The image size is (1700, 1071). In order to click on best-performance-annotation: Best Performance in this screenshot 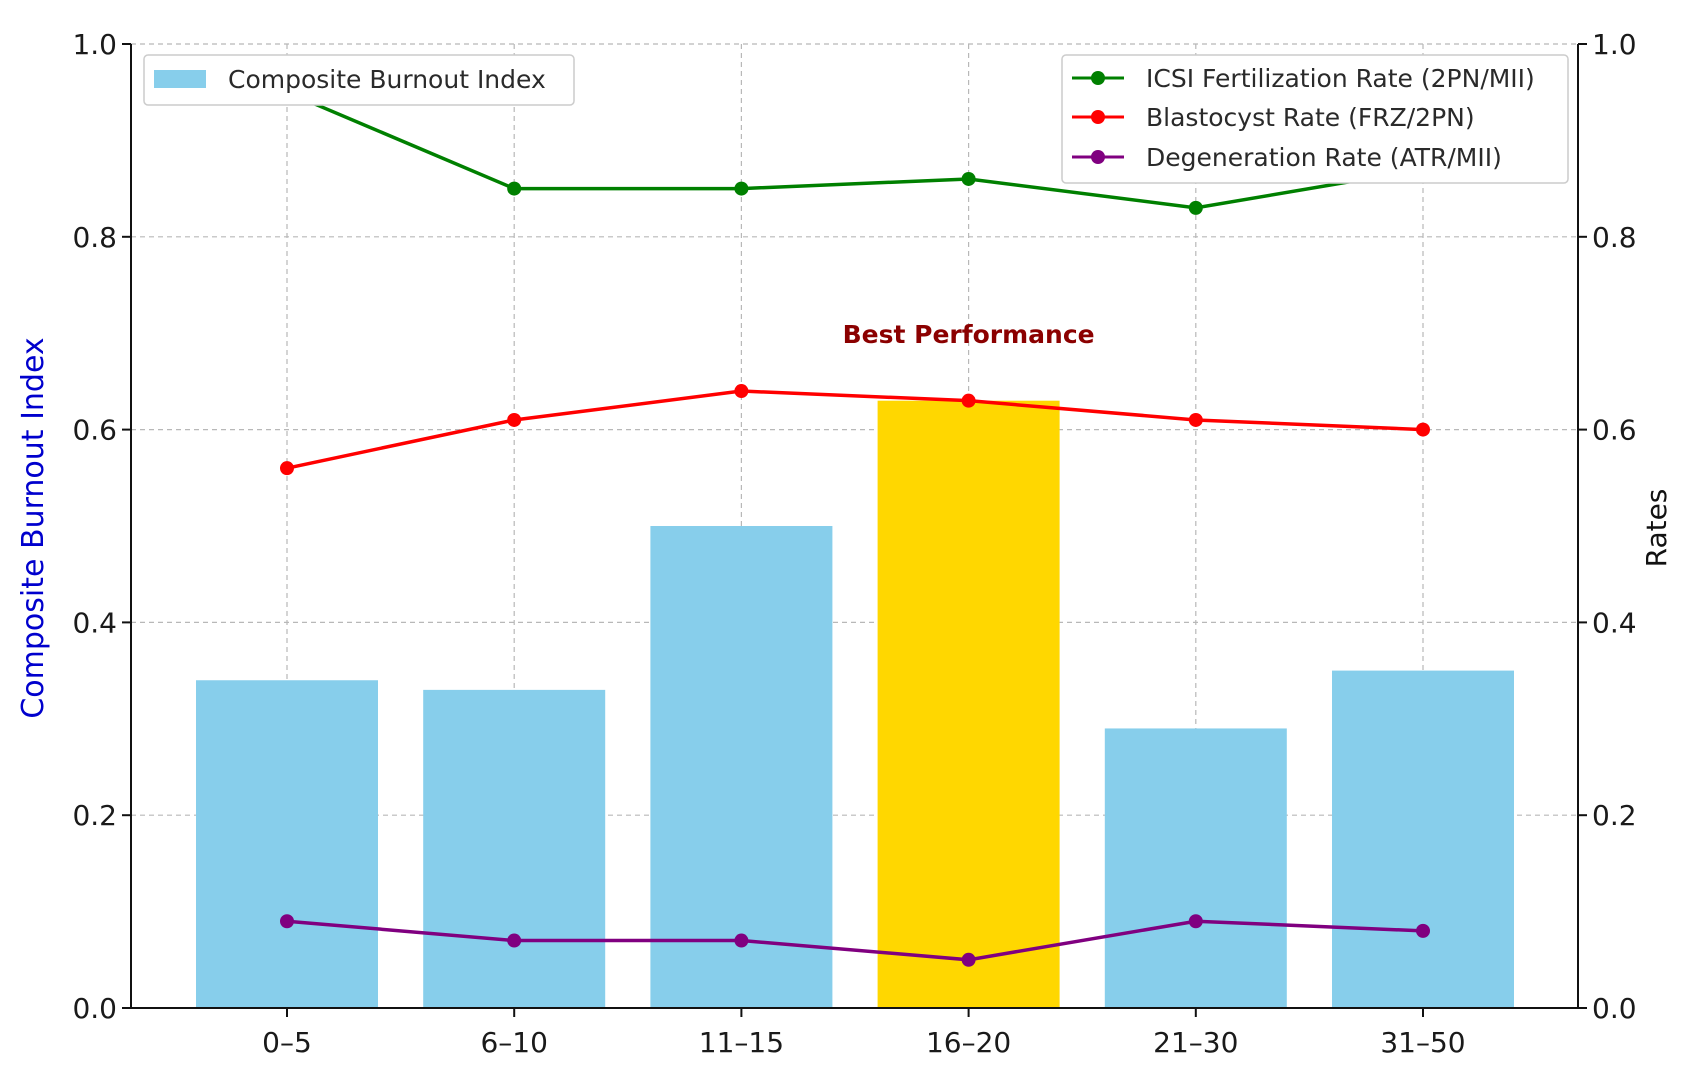, I will do `click(969, 334)`.